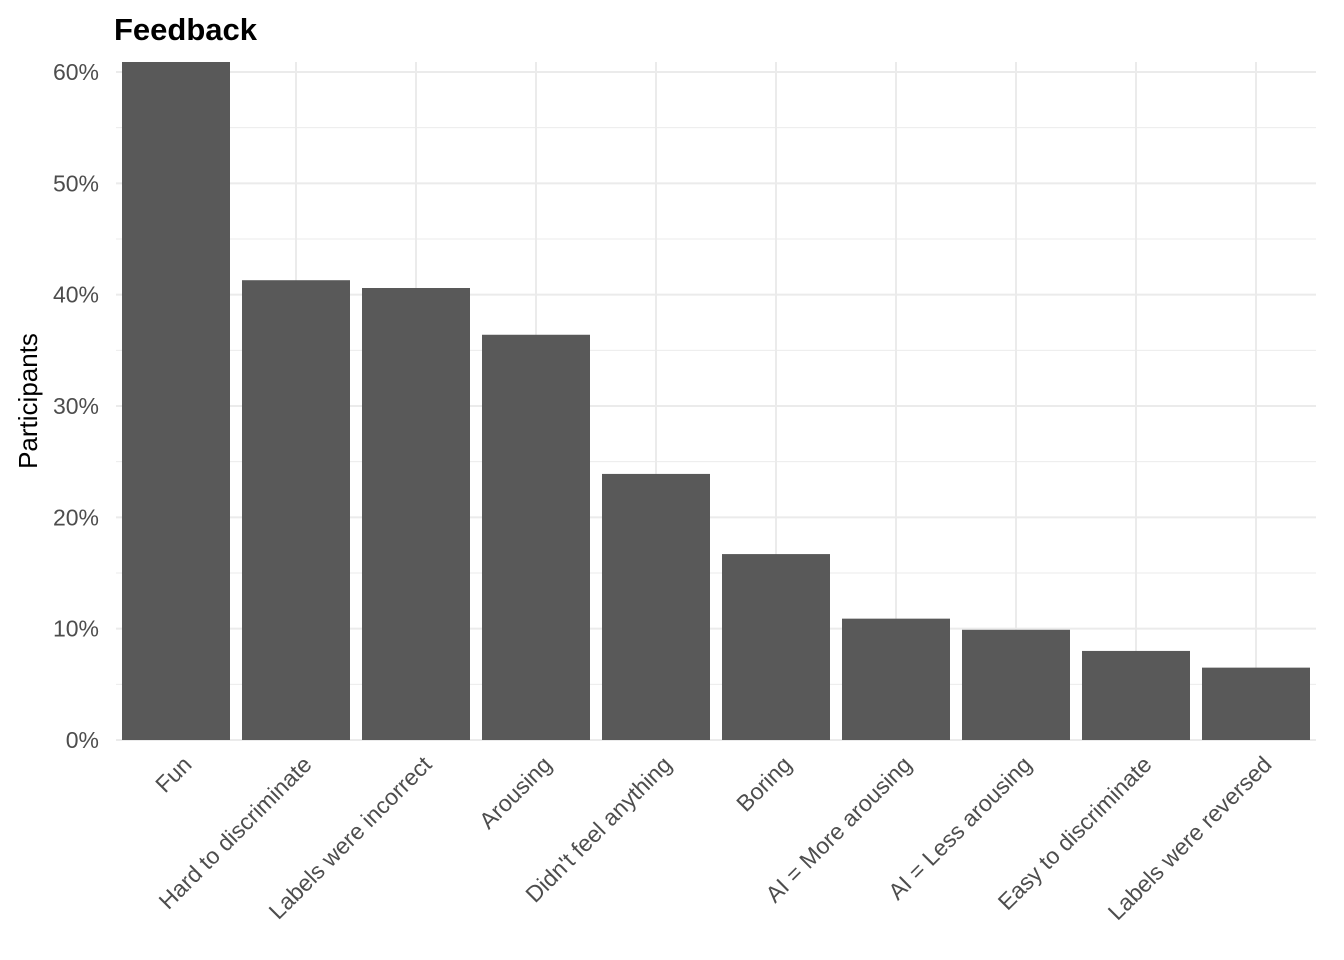 Image resolution: width=1344 pixels, height=960 pixels. I want to click on y-axis-ticks: 0% 10% 20% 30% 40% 50% 60%, so click(76, 406).